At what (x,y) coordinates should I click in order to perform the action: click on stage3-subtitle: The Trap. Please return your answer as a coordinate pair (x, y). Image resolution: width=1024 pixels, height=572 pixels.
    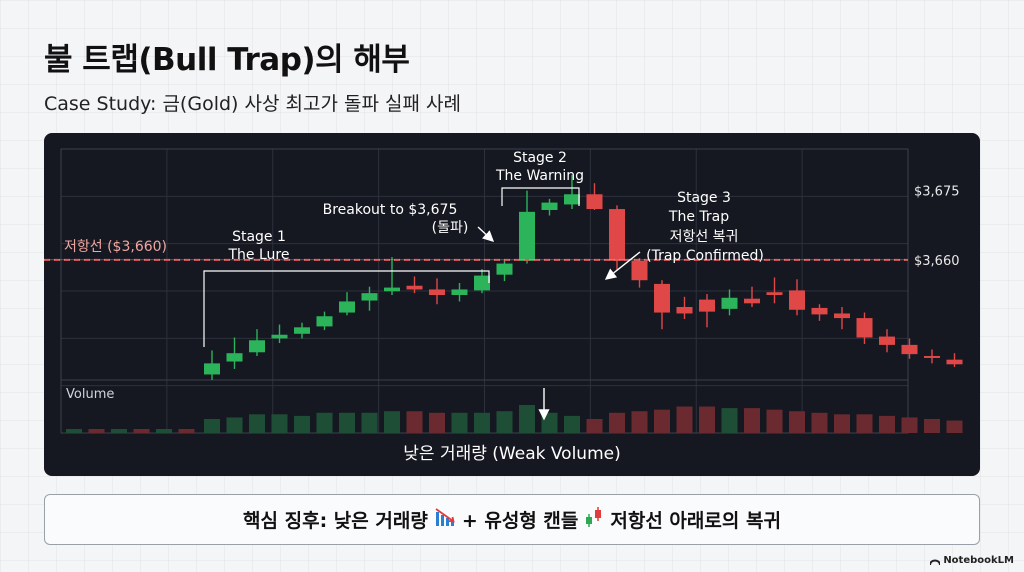
    Looking at the image, I should click on (698, 217).